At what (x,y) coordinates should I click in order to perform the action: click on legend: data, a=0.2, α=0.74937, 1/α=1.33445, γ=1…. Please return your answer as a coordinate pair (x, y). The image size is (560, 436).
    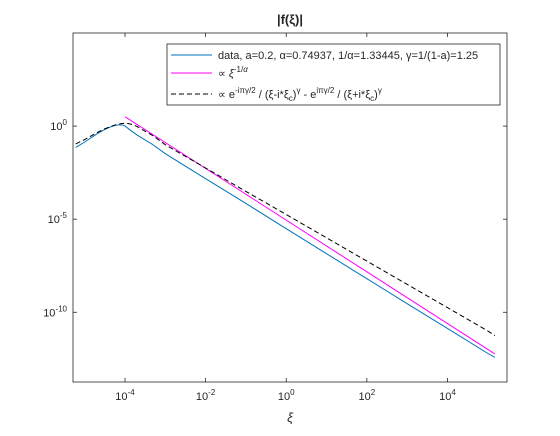
    Looking at the image, I should click on (333, 74).